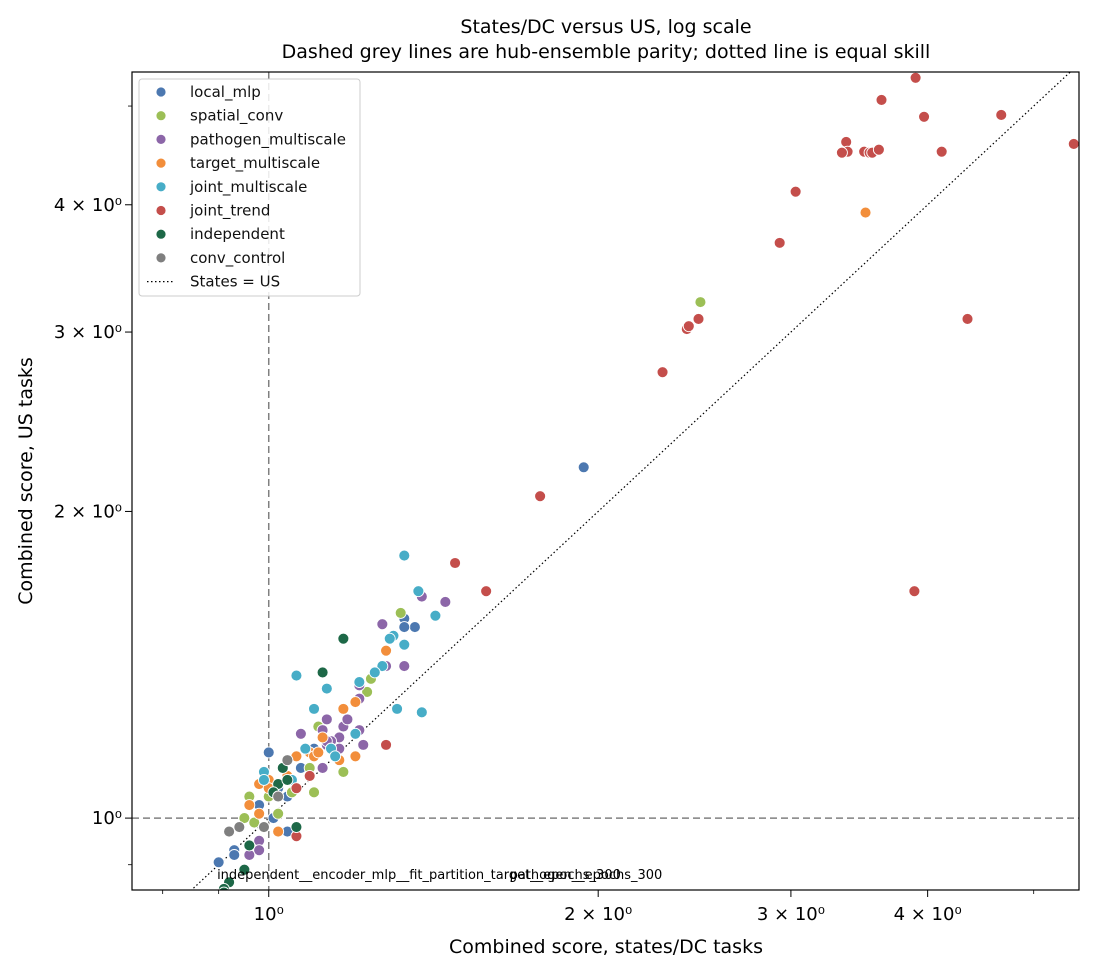 Image resolution: width=1094 pixels, height=974 pixels. I want to click on legend-label-joint-multiscale: joint_multiscale, so click(248, 187).